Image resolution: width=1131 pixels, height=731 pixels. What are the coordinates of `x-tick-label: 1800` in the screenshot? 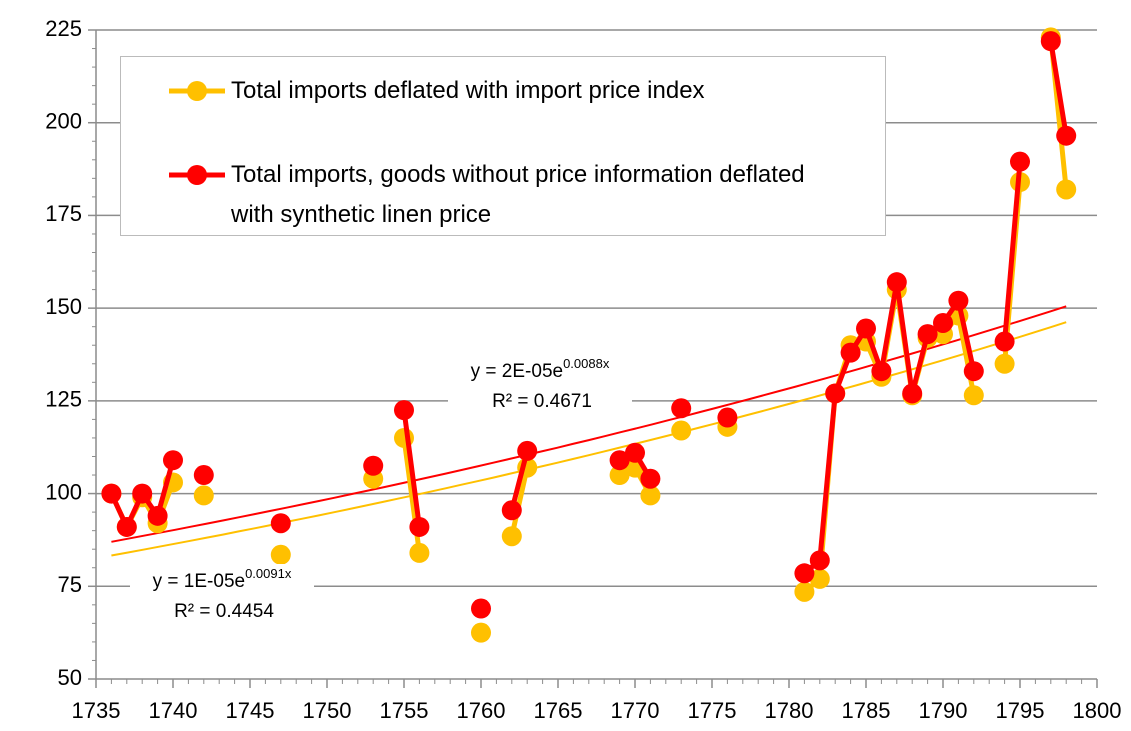 It's located at (1097, 710).